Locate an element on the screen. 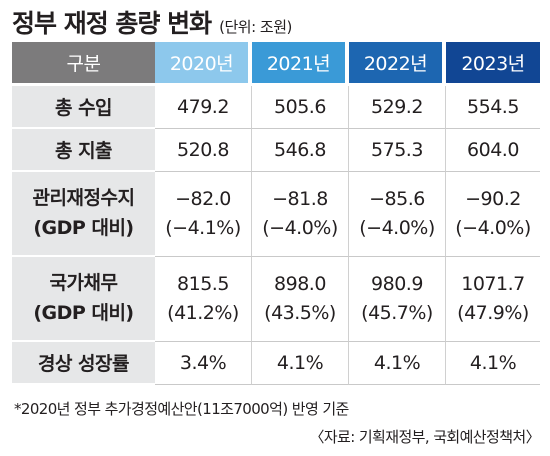 Image resolution: width=550 pixels, height=456 pixels. table-cell: −81.8 (−4.0%) is located at coordinates (300, 214).